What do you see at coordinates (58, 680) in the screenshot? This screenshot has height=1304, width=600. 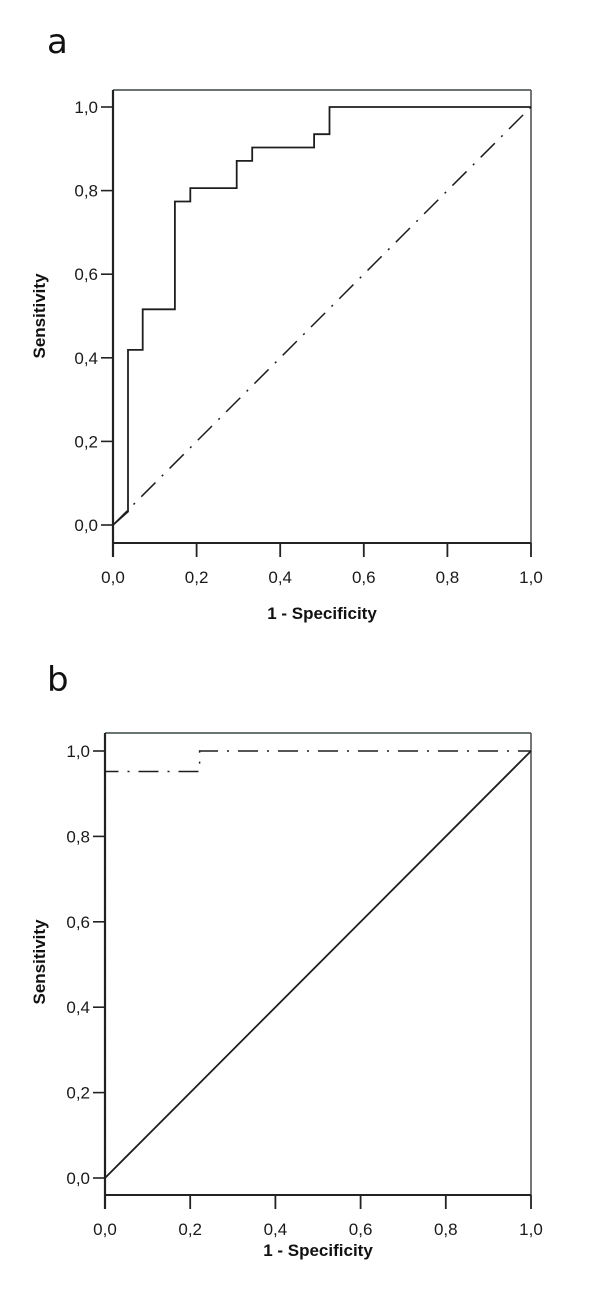 I see `panel-label-b: b` at bounding box center [58, 680].